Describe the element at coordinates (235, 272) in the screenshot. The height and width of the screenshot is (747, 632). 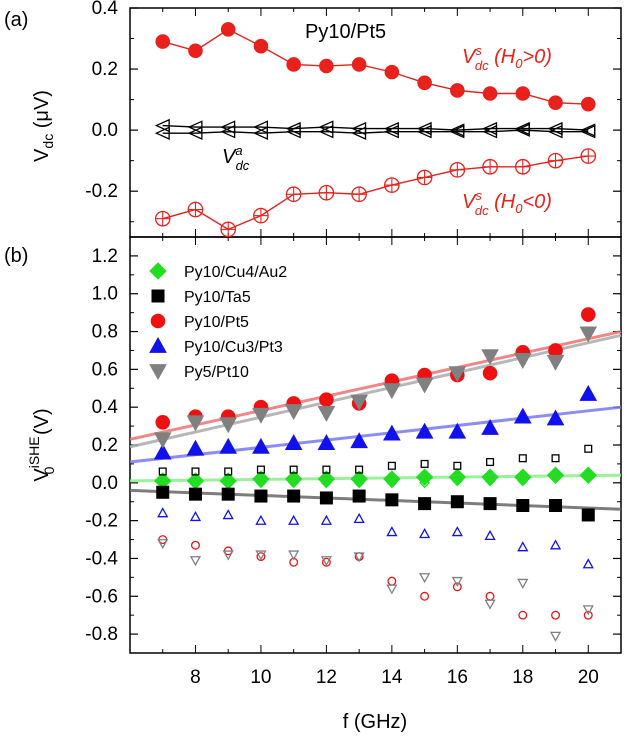
I see `legend-label-0: Py10/Cu4/Au2` at that location.